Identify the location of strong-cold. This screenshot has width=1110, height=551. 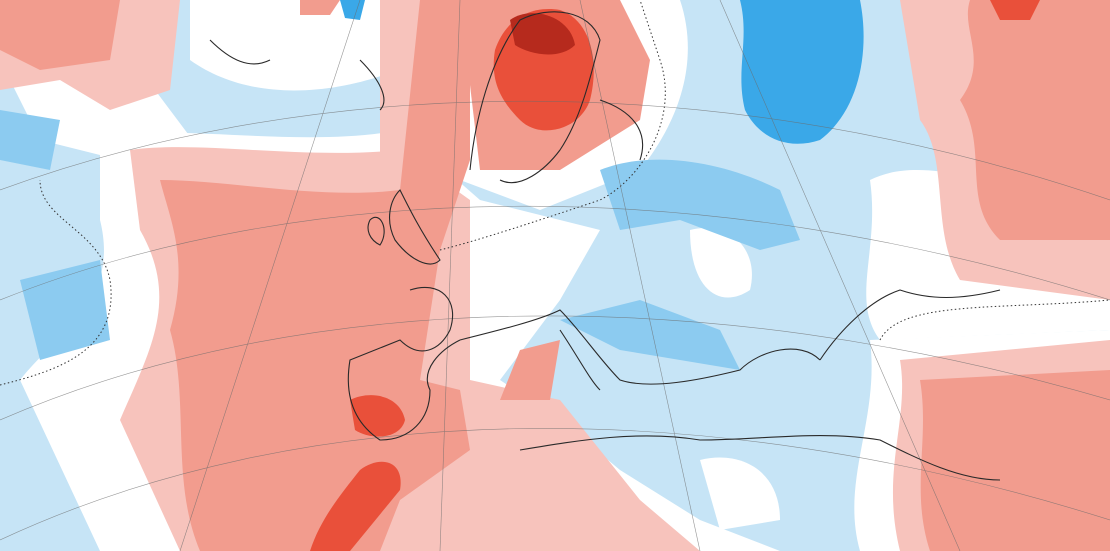
(802, 72).